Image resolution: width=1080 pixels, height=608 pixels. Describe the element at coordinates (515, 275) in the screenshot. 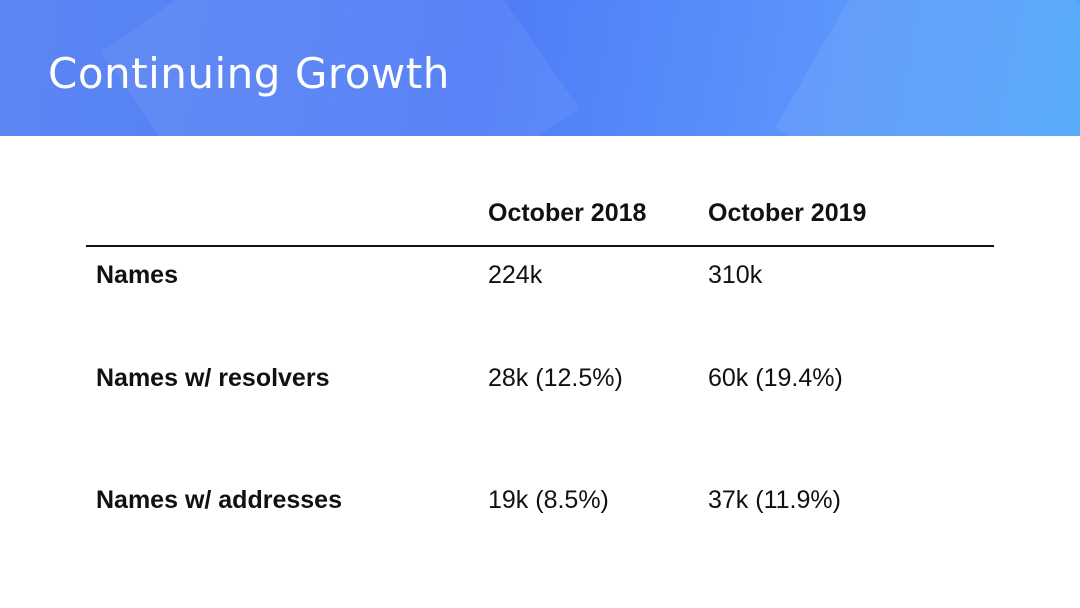

I see `cell-names-2018: 224k` at that location.